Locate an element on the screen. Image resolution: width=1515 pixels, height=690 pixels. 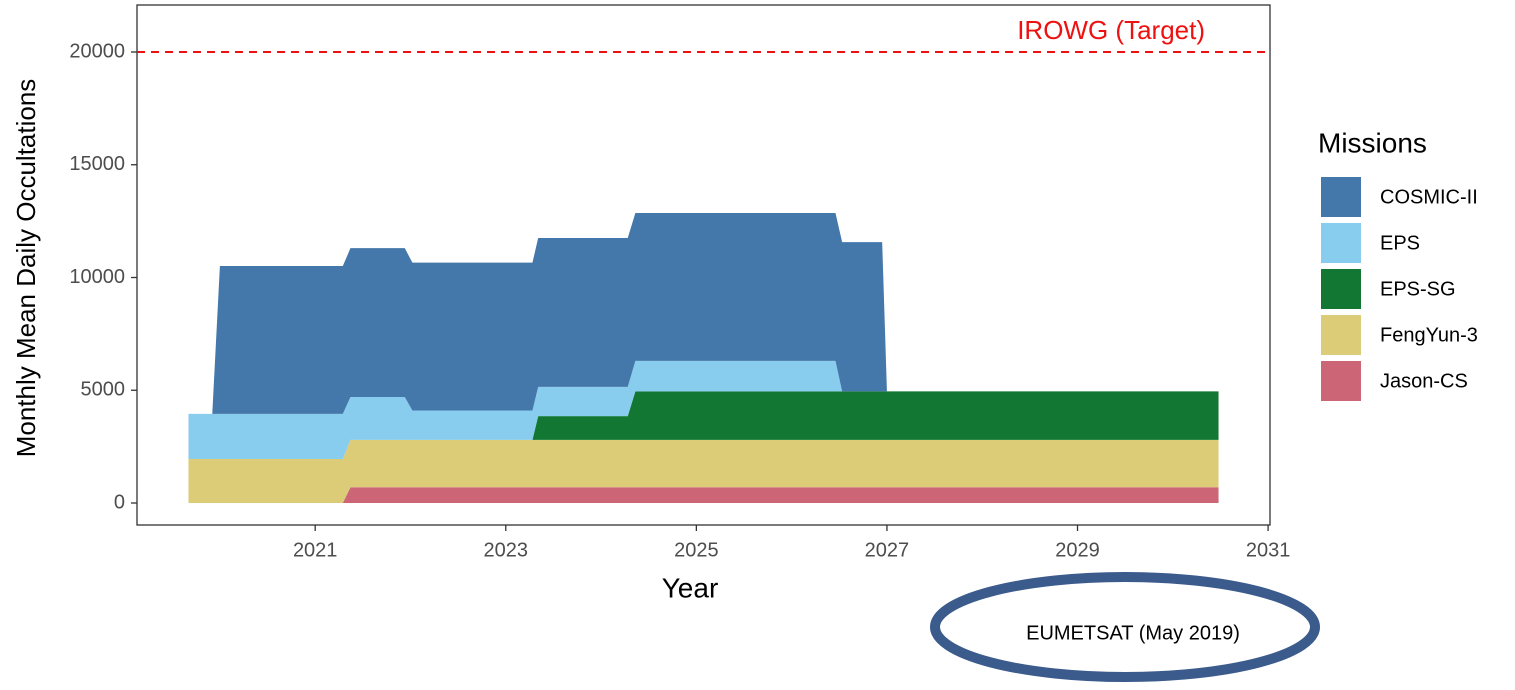
y-tick-label: 15000 is located at coordinates (97, 164).